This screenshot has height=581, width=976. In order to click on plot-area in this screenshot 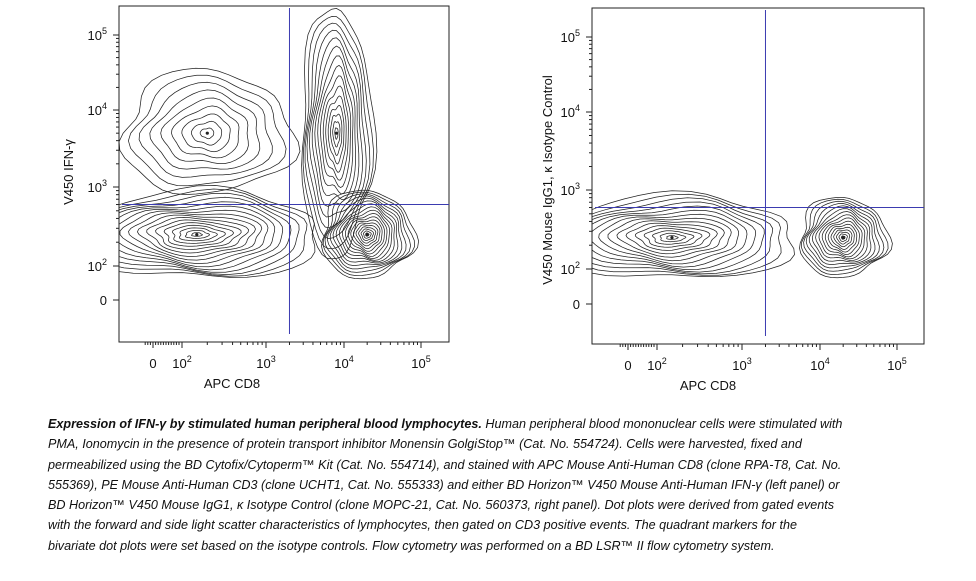, I will do `click(742, 234)`.